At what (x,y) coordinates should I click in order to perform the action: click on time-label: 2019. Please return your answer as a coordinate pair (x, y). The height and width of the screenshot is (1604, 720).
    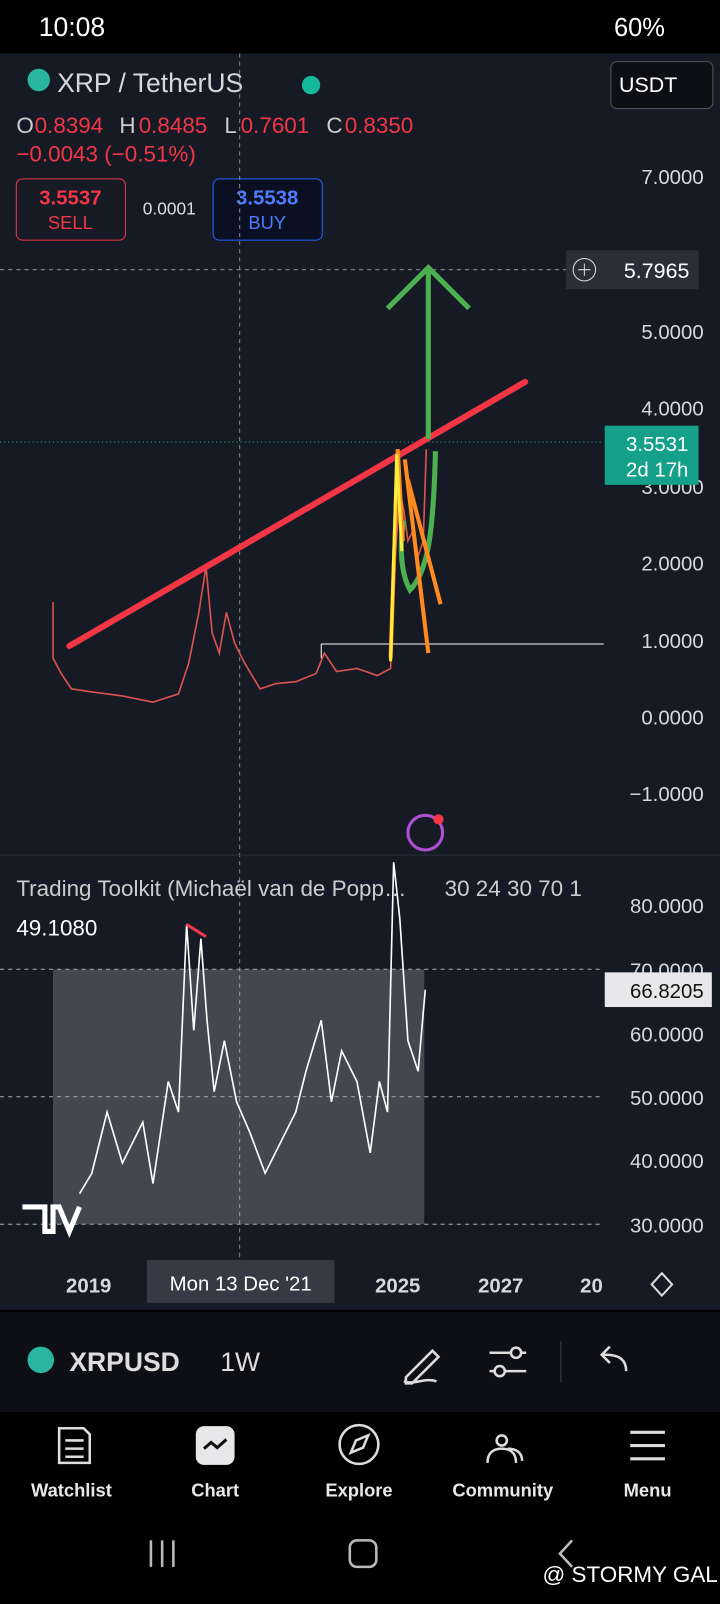
    Looking at the image, I should click on (88, 1287).